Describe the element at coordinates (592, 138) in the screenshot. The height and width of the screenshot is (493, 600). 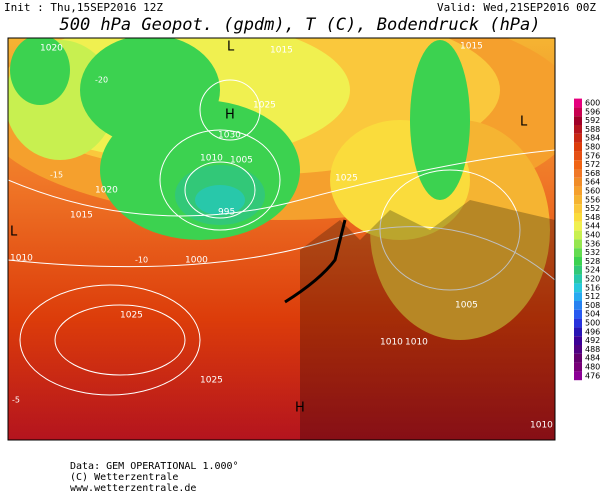
I see `colorbar-label: 584` at that location.